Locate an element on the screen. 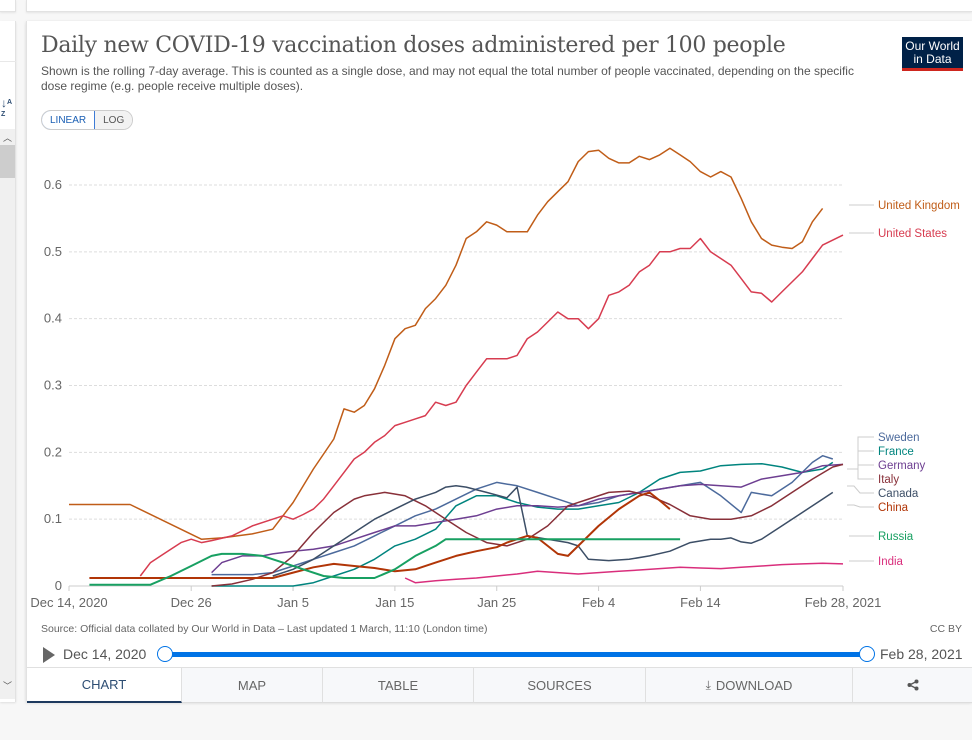 Image resolution: width=972 pixels, height=740 pixels. series-line-sweden is located at coordinates (522, 515).